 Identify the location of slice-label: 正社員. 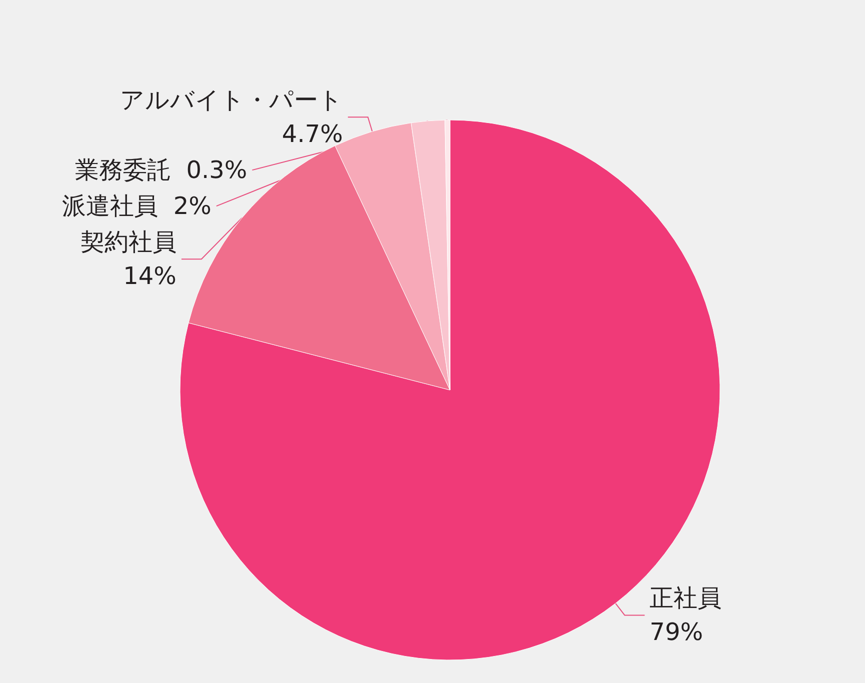
(686, 598).